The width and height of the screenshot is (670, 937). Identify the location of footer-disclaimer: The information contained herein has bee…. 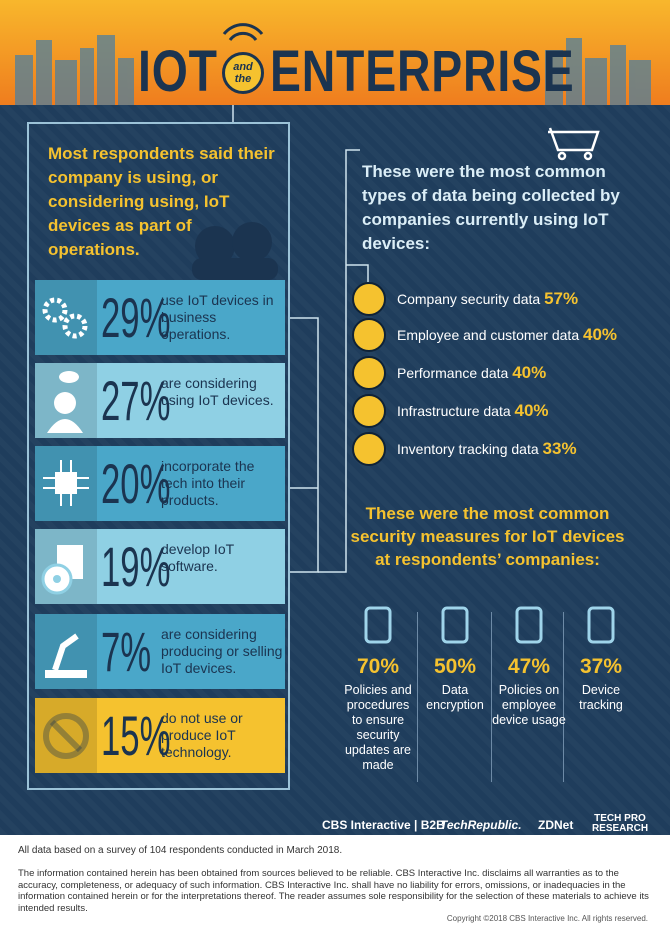
(333, 891).